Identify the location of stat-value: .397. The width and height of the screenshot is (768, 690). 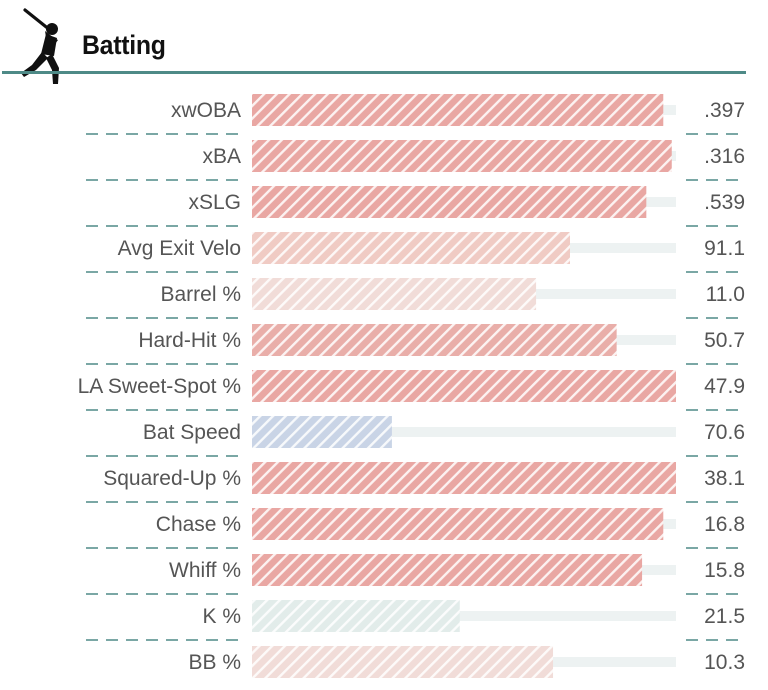
(724, 110).